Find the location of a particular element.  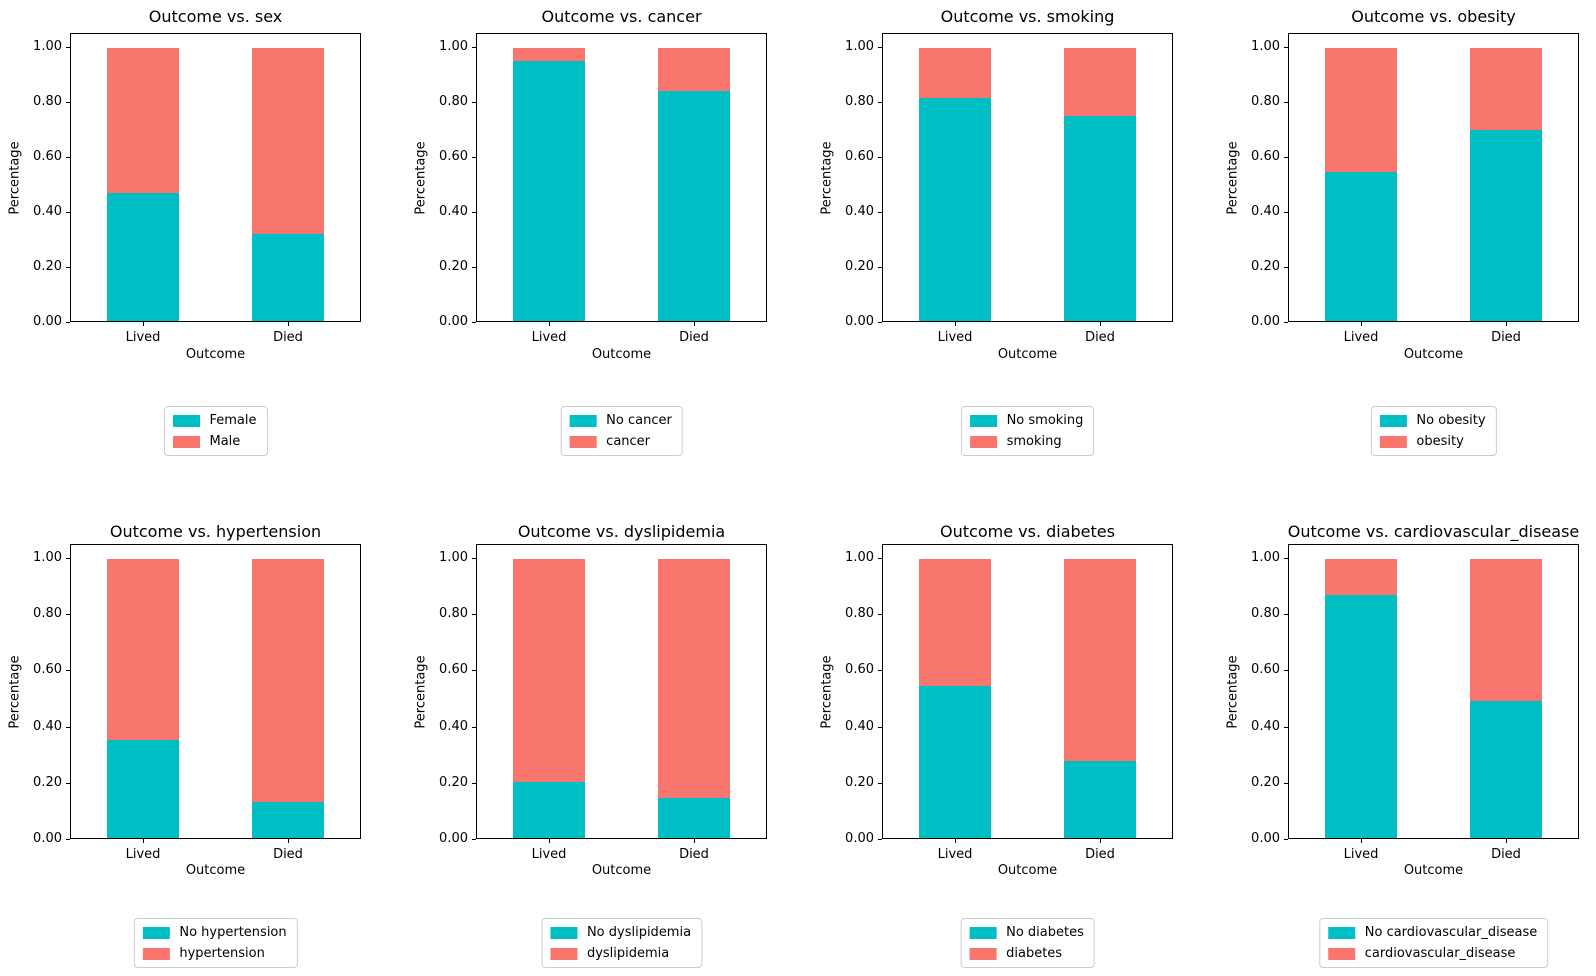

legend-label: diabetes is located at coordinates (1034, 953).